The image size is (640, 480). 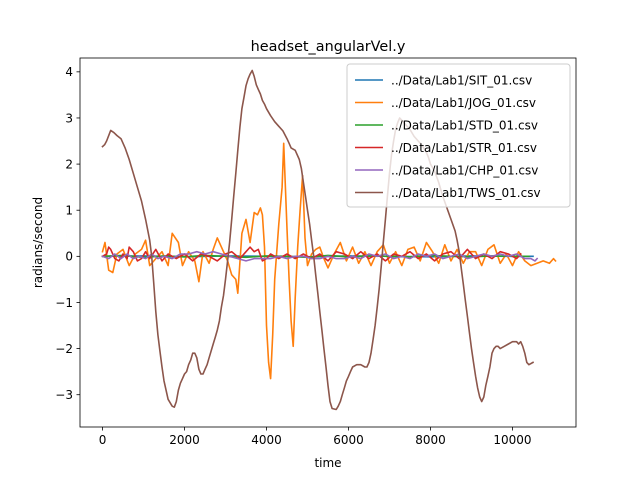 What do you see at coordinates (430, 440) in the screenshot?
I see `x-tick-label: 8000` at bounding box center [430, 440].